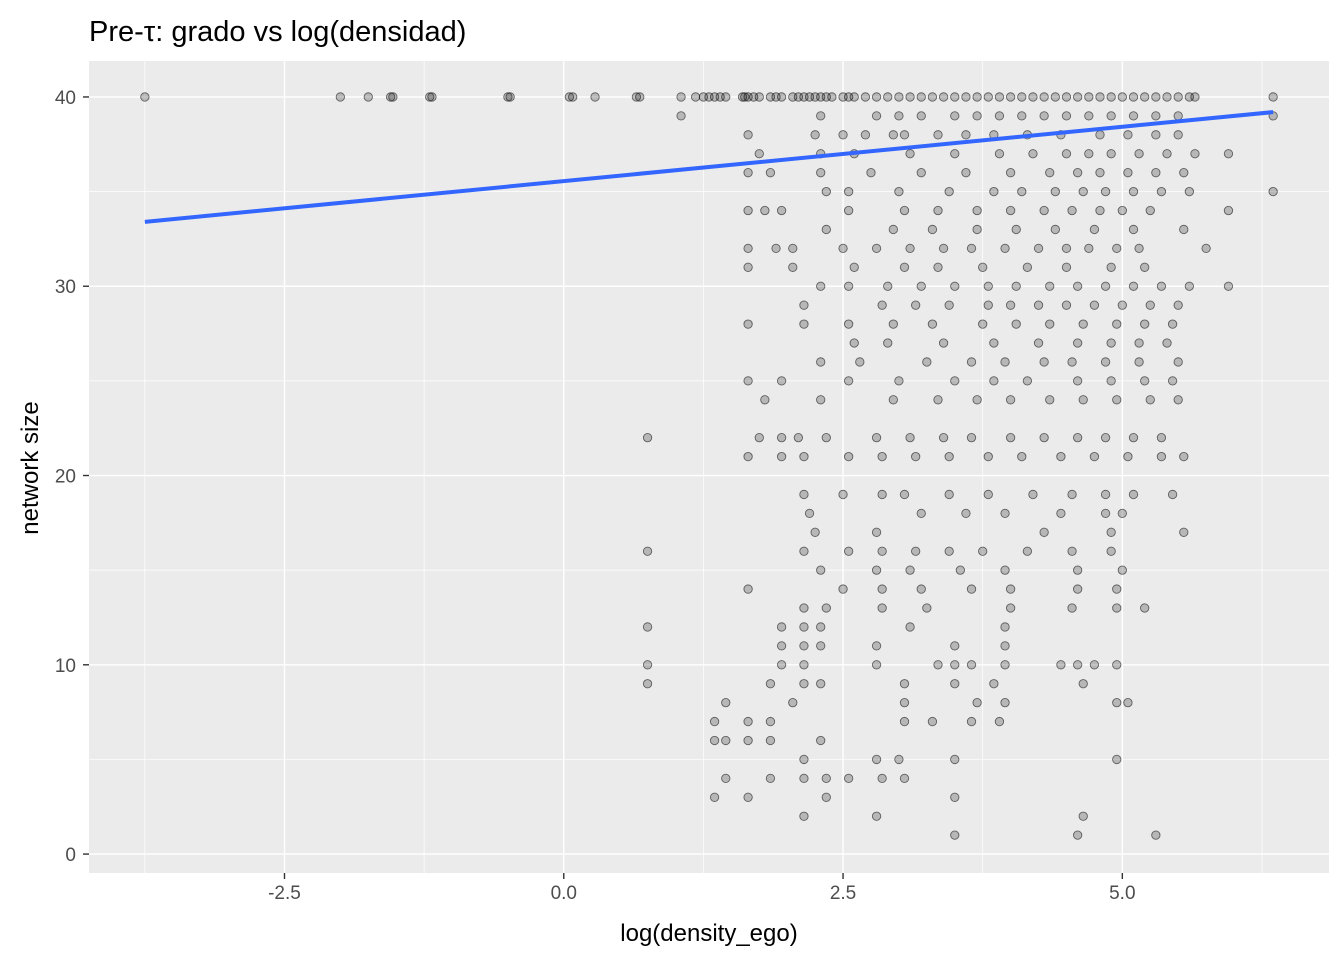 The height and width of the screenshot is (960, 1344). What do you see at coordinates (709, 167) in the screenshot?
I see `trend-line` at bounding box center [709, 167].